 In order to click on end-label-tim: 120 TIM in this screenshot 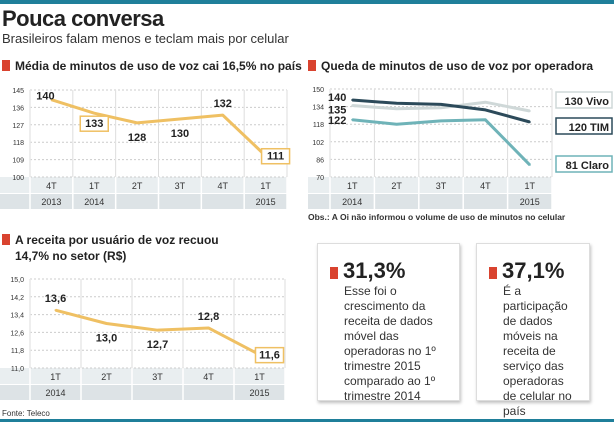, I will do `click(589, 128)`.